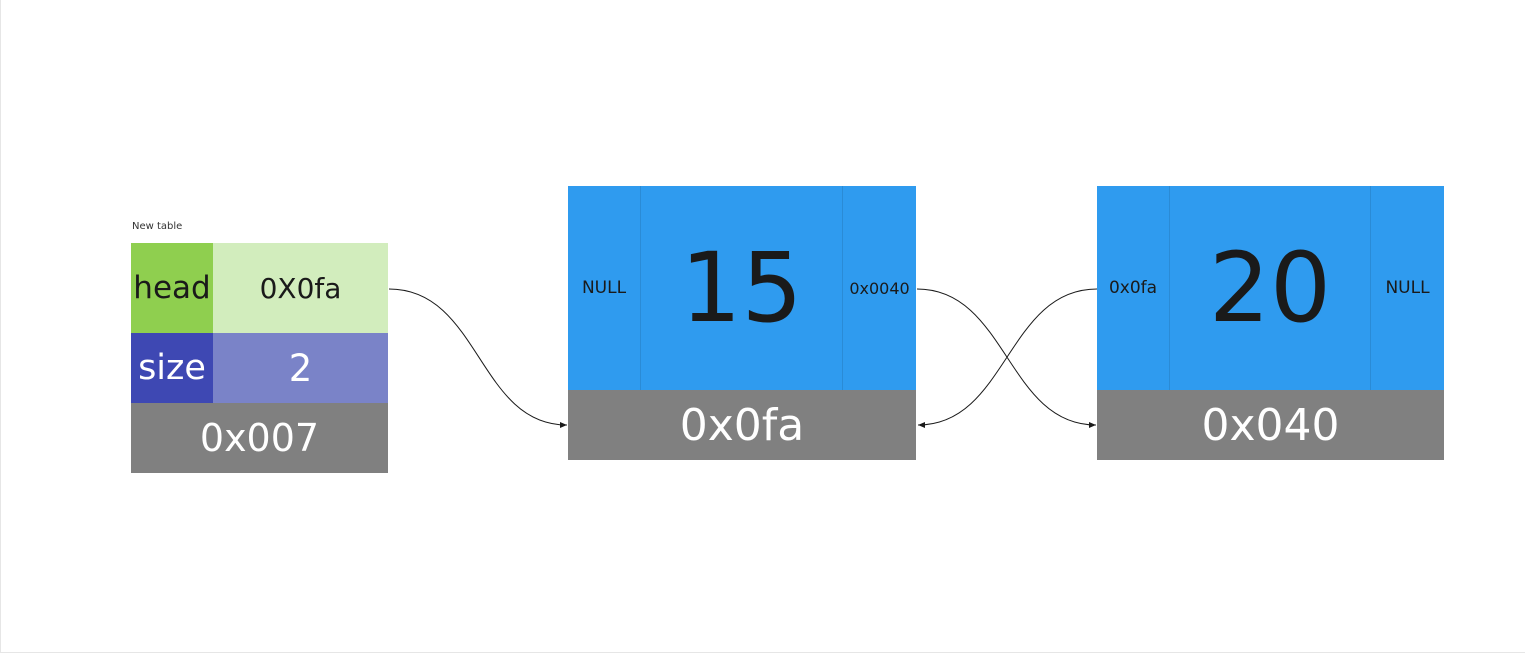  Describe the element at coordinates (1133, 288) in the screenshot. I see `node-2-prev-cell: 0x0fa` at that location.